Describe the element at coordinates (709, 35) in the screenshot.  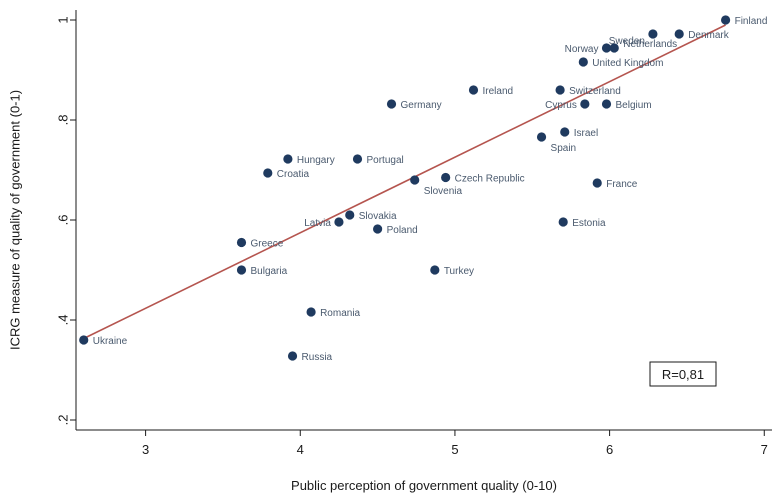
I see `point-label: Denmark` at that location.